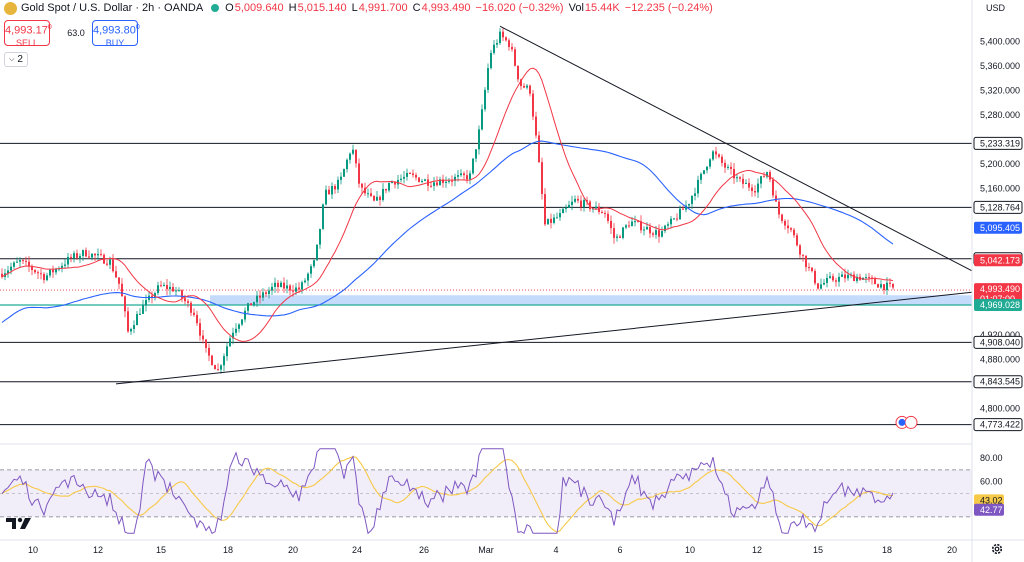 This screenshot has height=562, width=1024. I want to click on indicators-toggle-button: ⌵ 2, so click(16, 59).